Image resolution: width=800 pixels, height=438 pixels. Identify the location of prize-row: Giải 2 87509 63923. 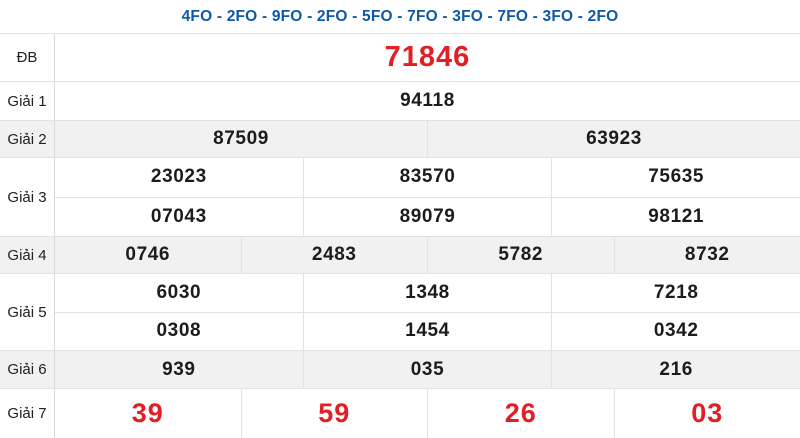
(400, 138).